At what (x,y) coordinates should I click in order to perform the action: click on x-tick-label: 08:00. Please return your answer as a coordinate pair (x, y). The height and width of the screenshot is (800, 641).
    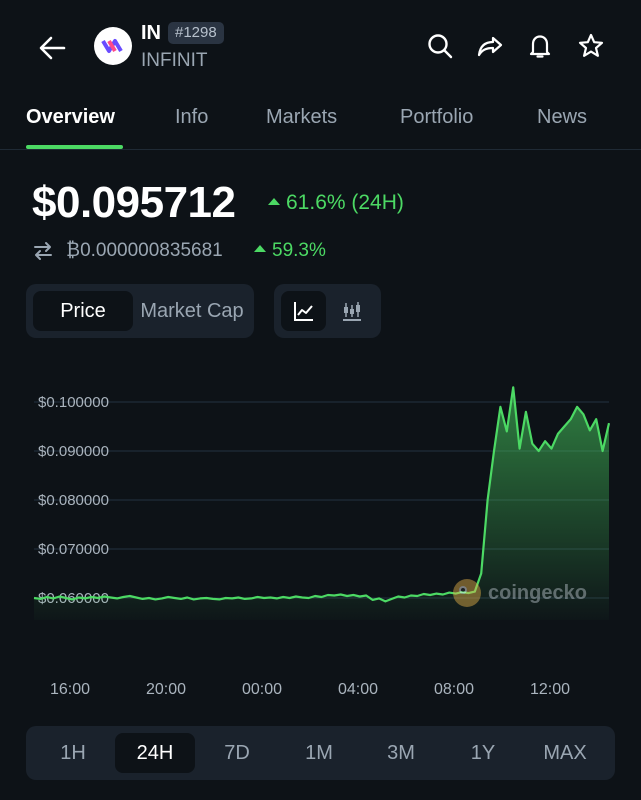
    Looking at the image, I should click on (454, 689).